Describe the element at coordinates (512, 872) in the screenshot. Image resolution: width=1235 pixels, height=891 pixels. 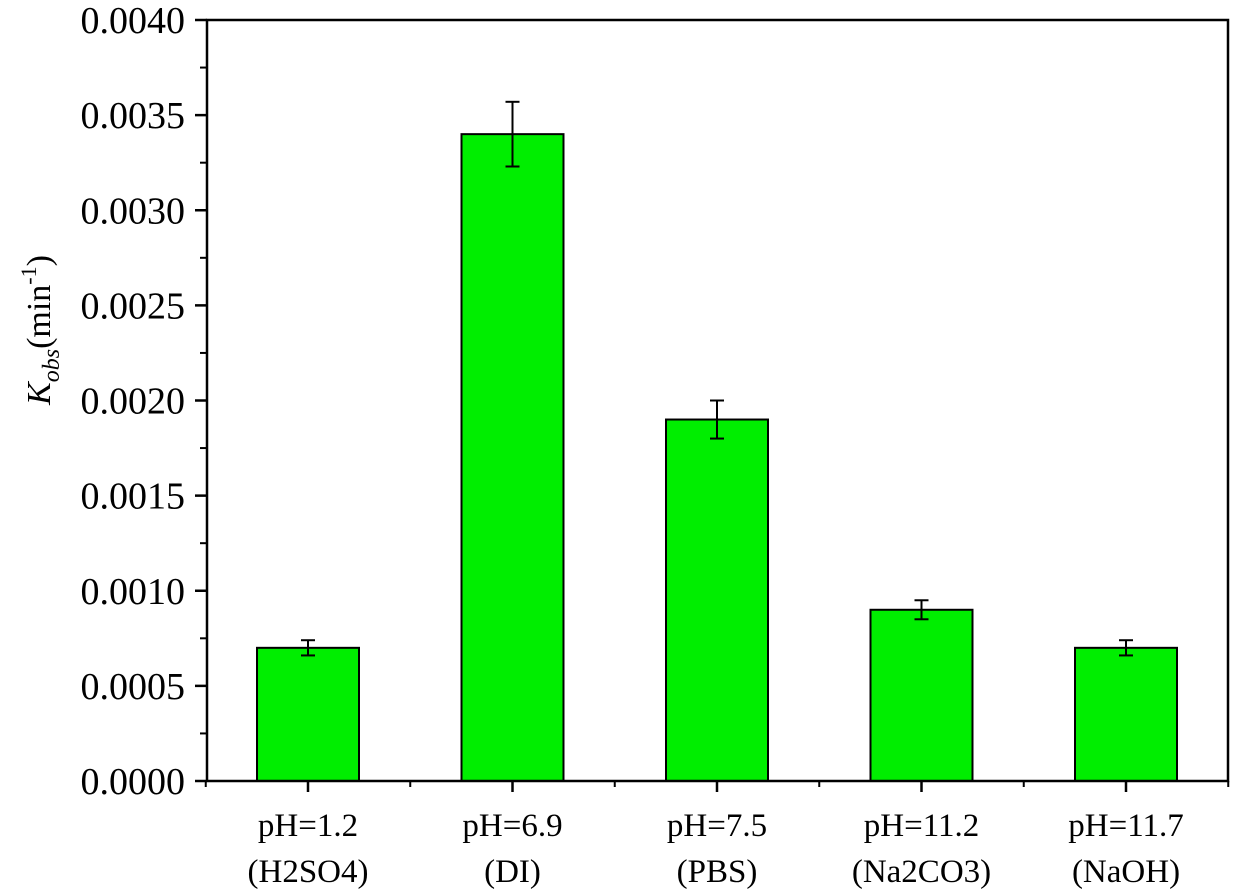
I see `x-tick-sublabel: (DI)` at that location.